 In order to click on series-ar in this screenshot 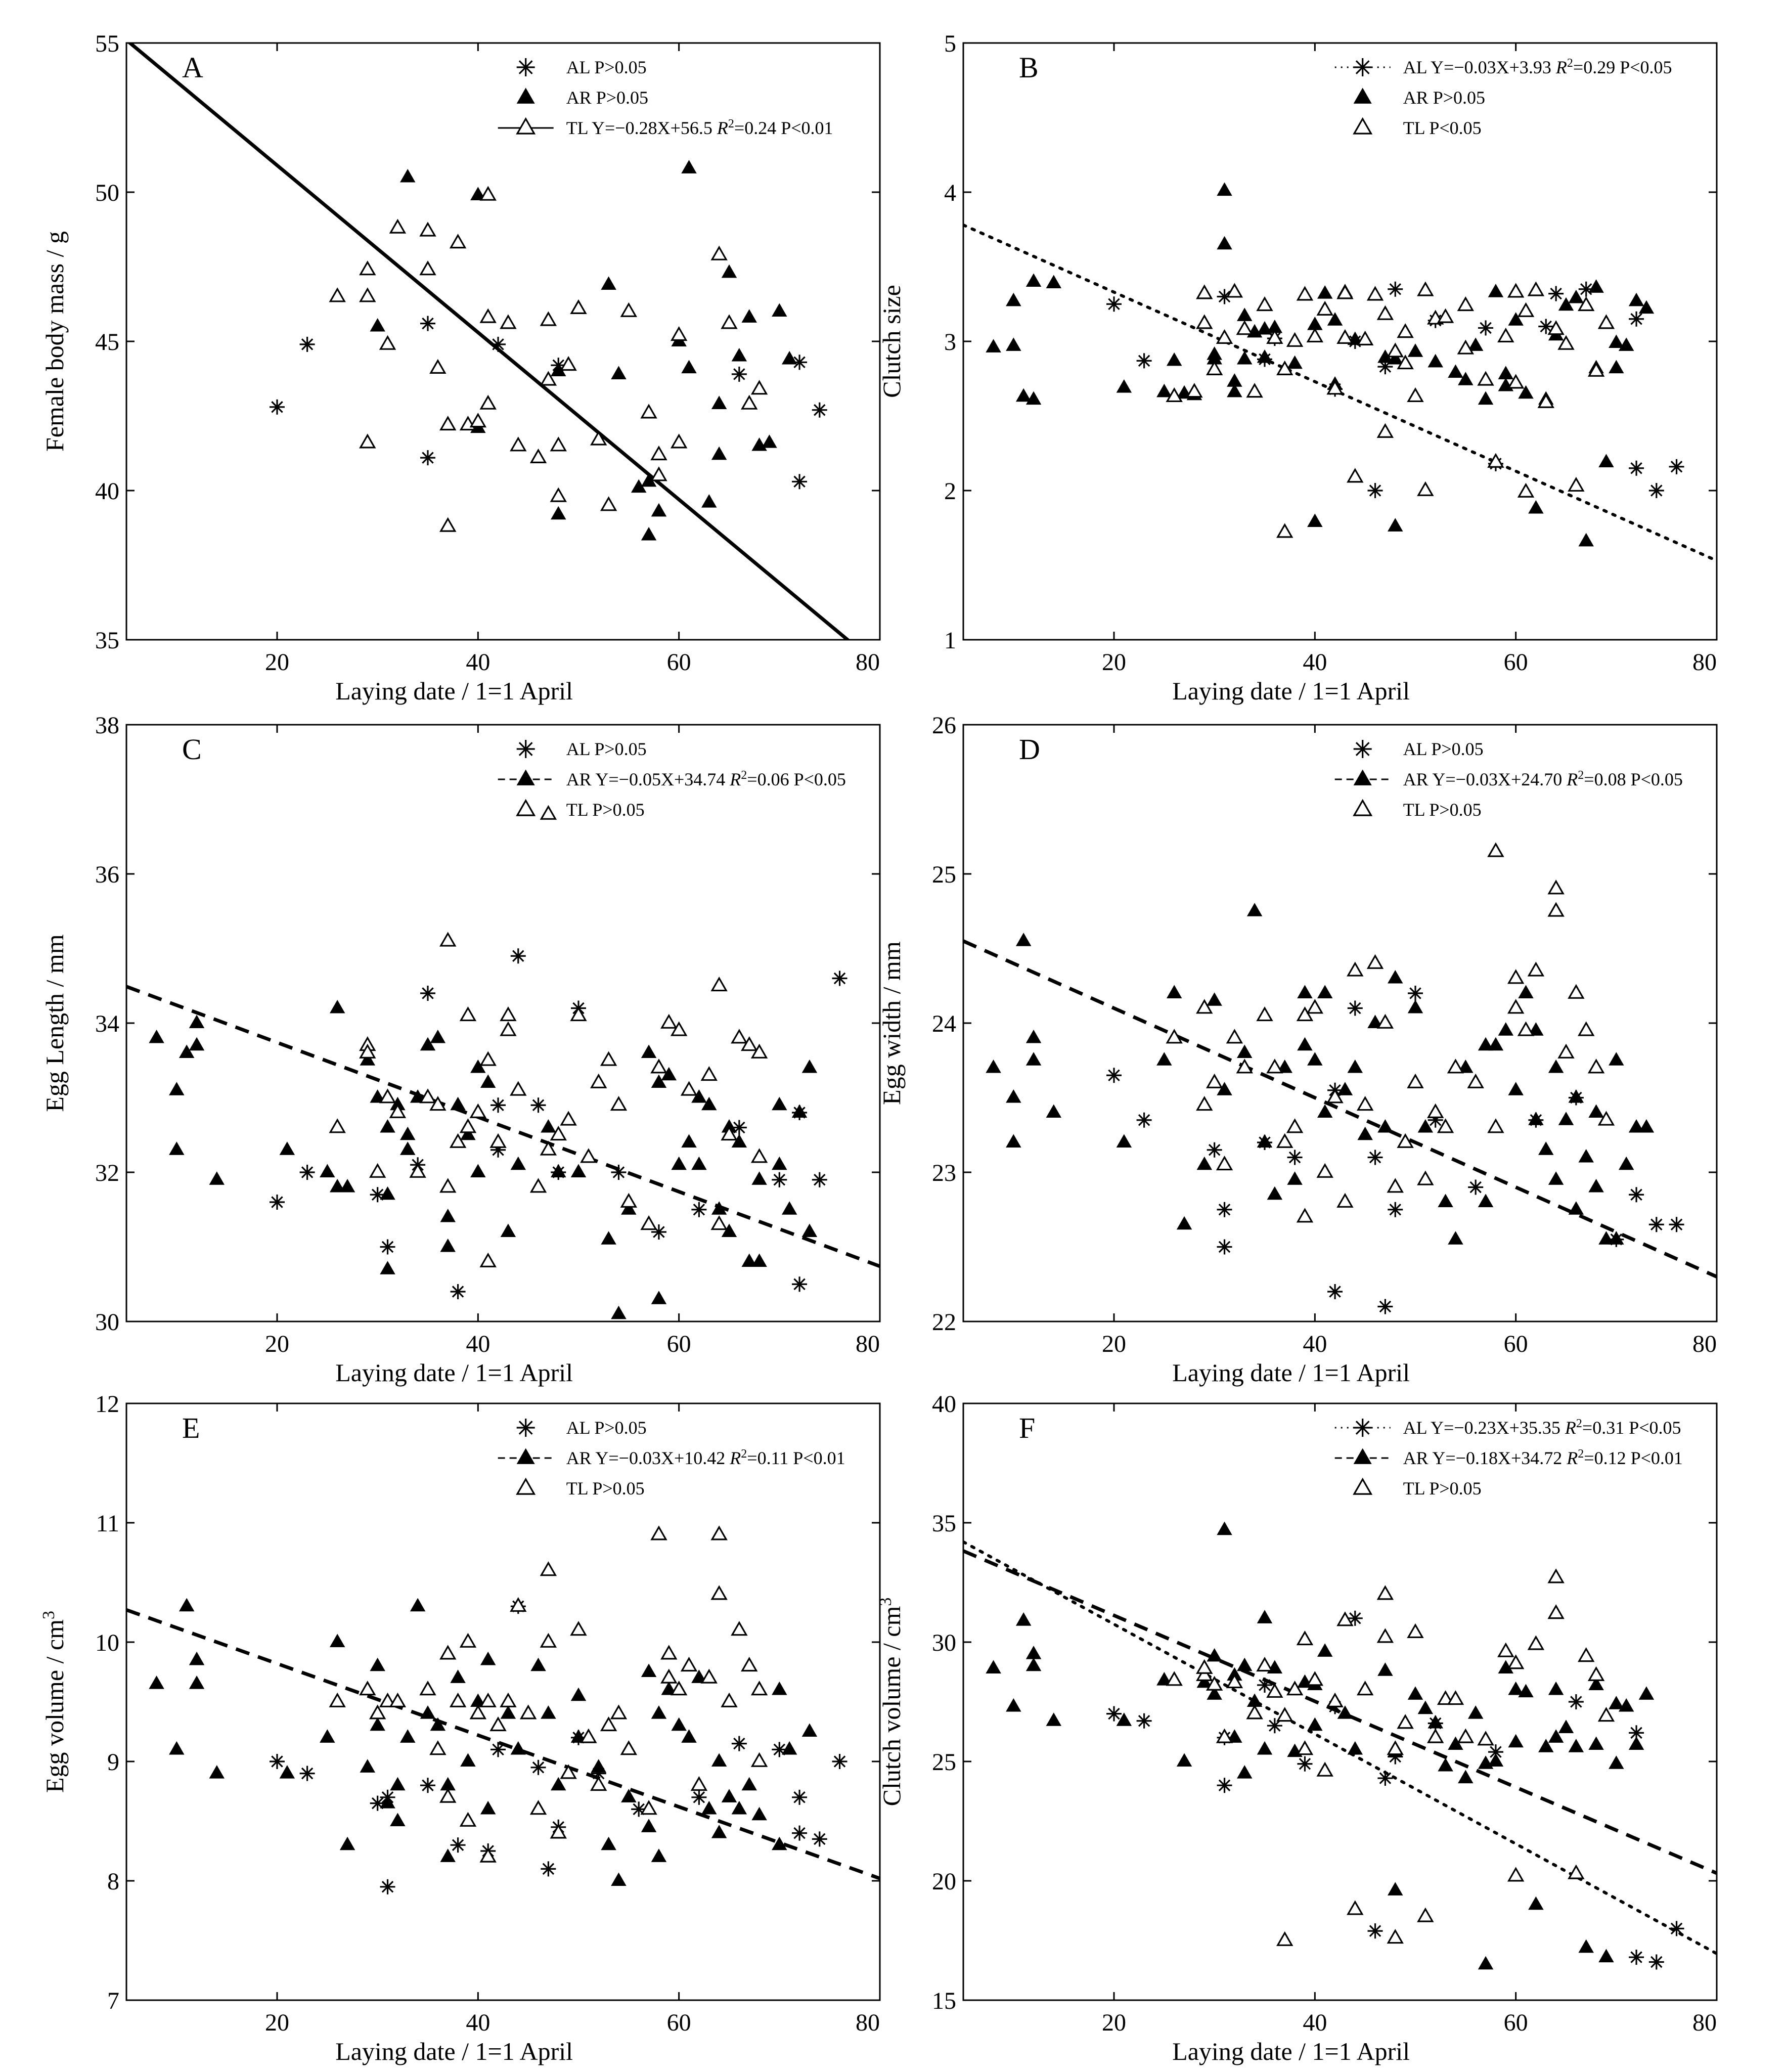, I will do `click(1320, 1074)`.